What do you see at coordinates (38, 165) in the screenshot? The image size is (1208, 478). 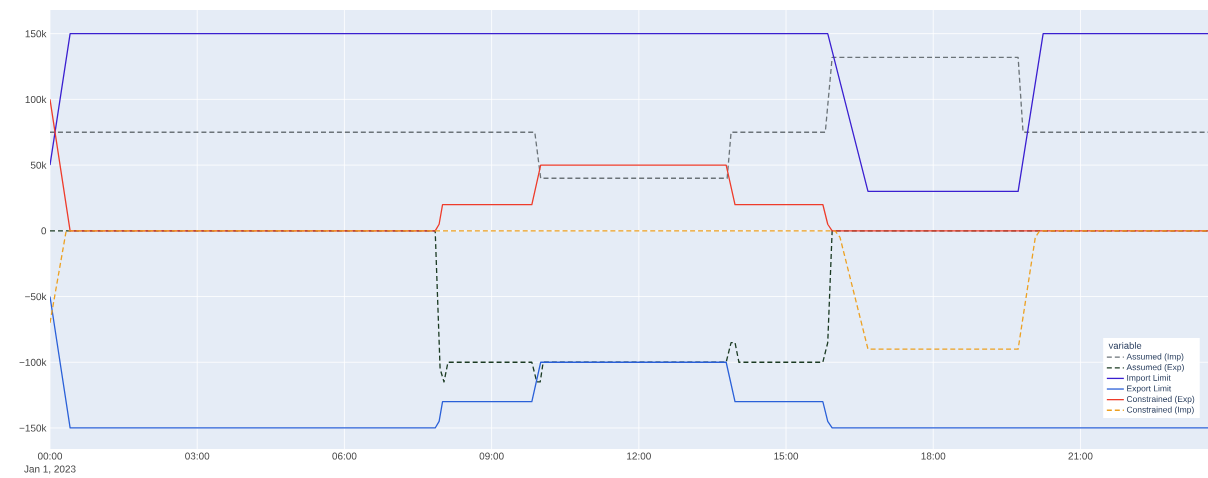 I see `y-tick-label: 50k` at bounding box center [38, 165].